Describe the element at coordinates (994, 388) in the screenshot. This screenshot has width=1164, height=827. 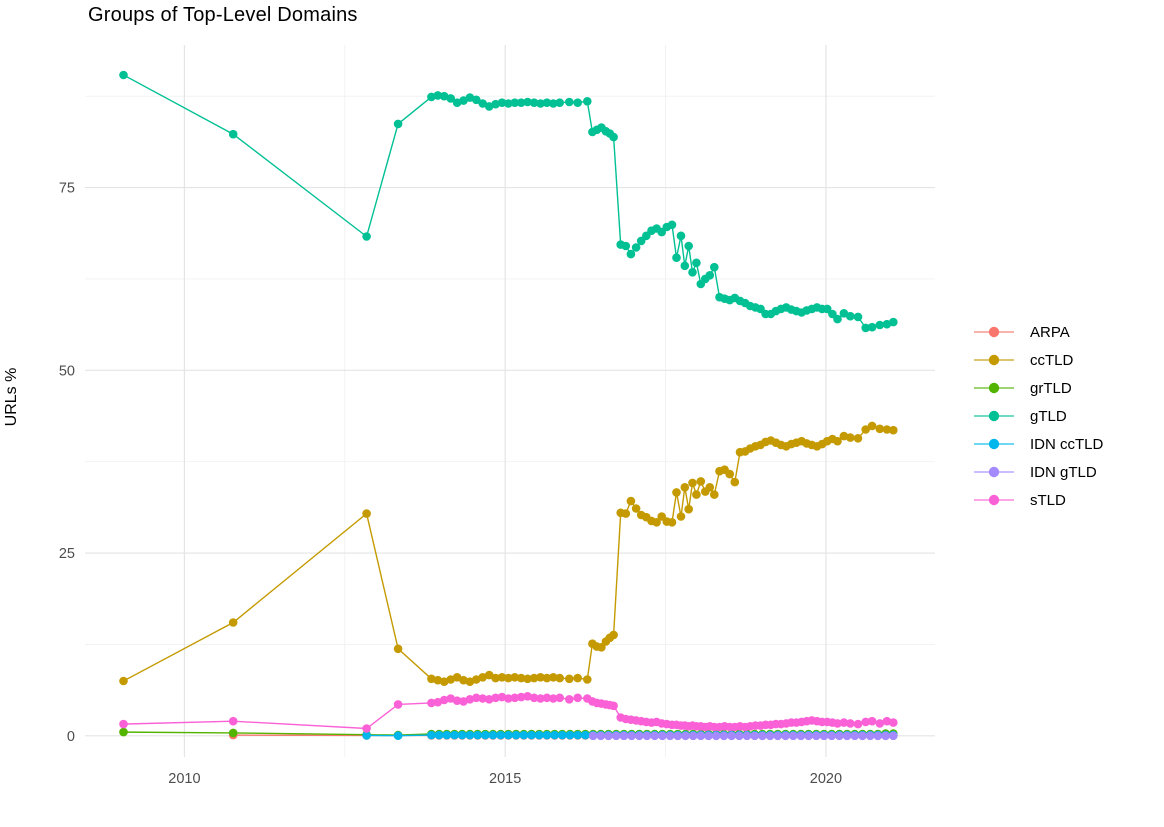
I see `legend-key-grtld-icon` at that location.